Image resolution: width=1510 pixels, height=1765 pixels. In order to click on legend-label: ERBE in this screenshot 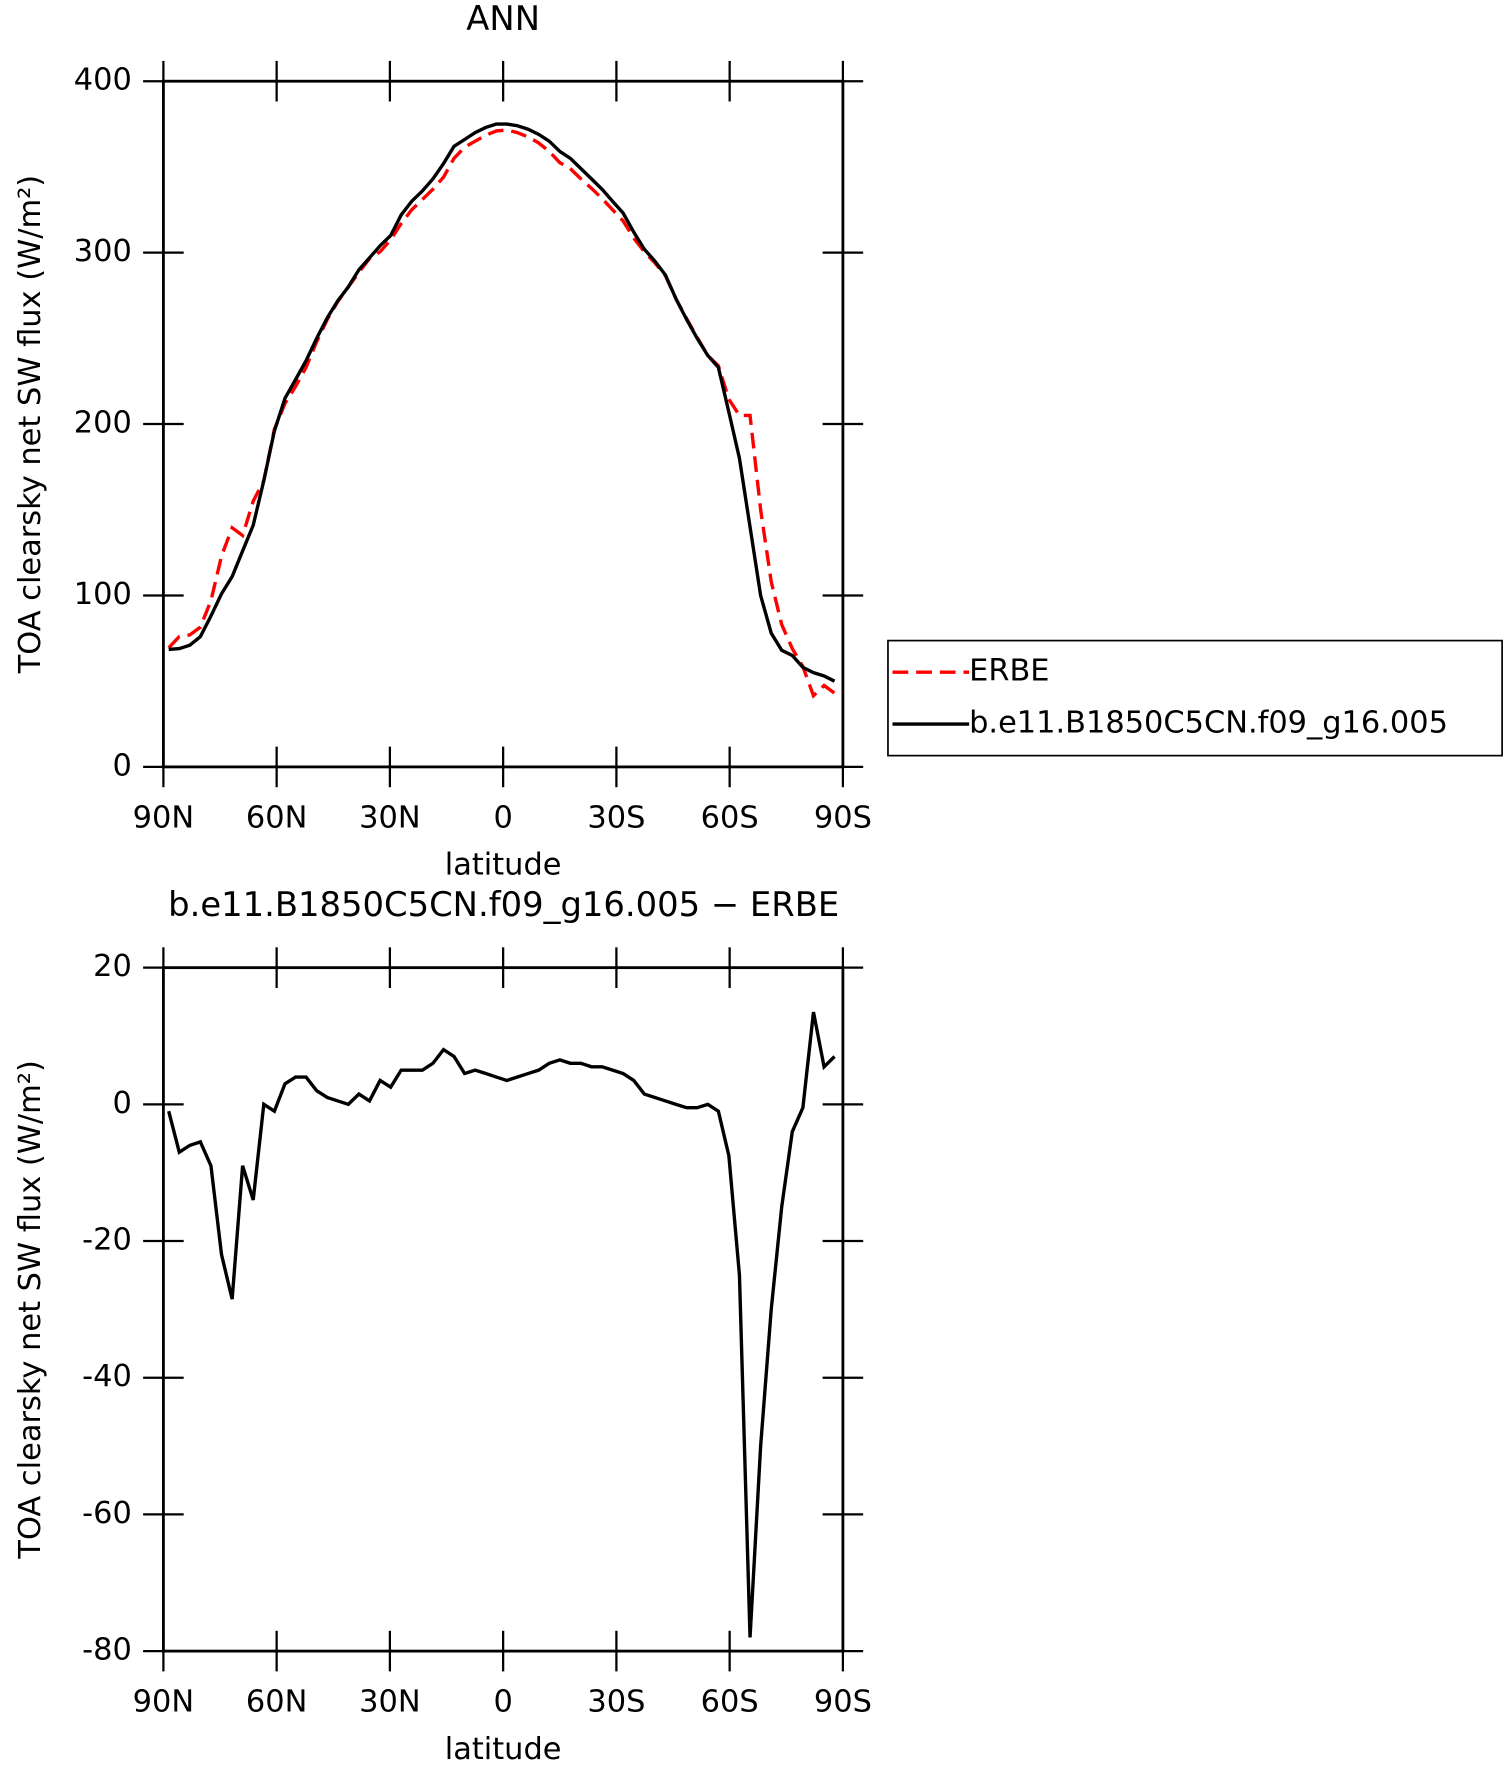, I will do `click(1009, 671)`.